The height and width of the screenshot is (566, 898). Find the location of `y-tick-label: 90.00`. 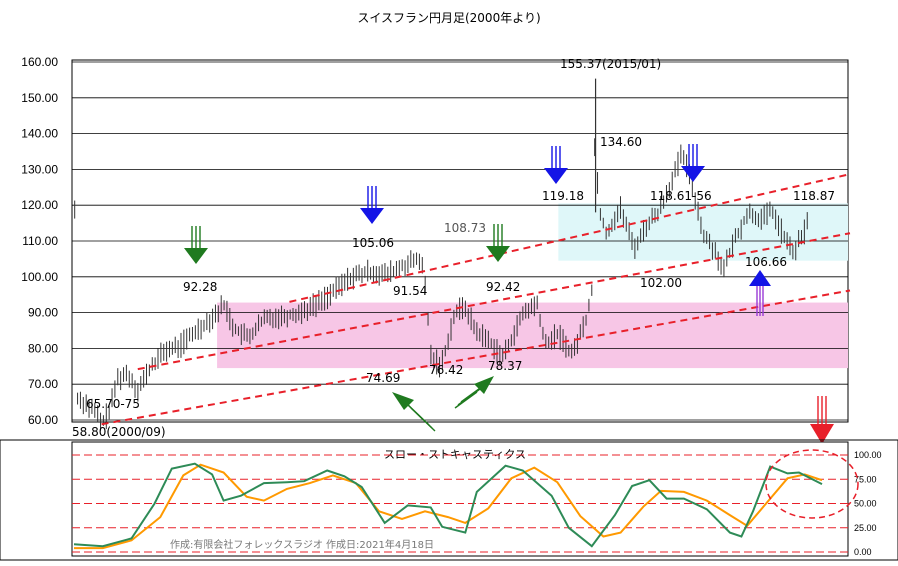

y-tick-label: 90.00 is located at coordinates (43, 313).